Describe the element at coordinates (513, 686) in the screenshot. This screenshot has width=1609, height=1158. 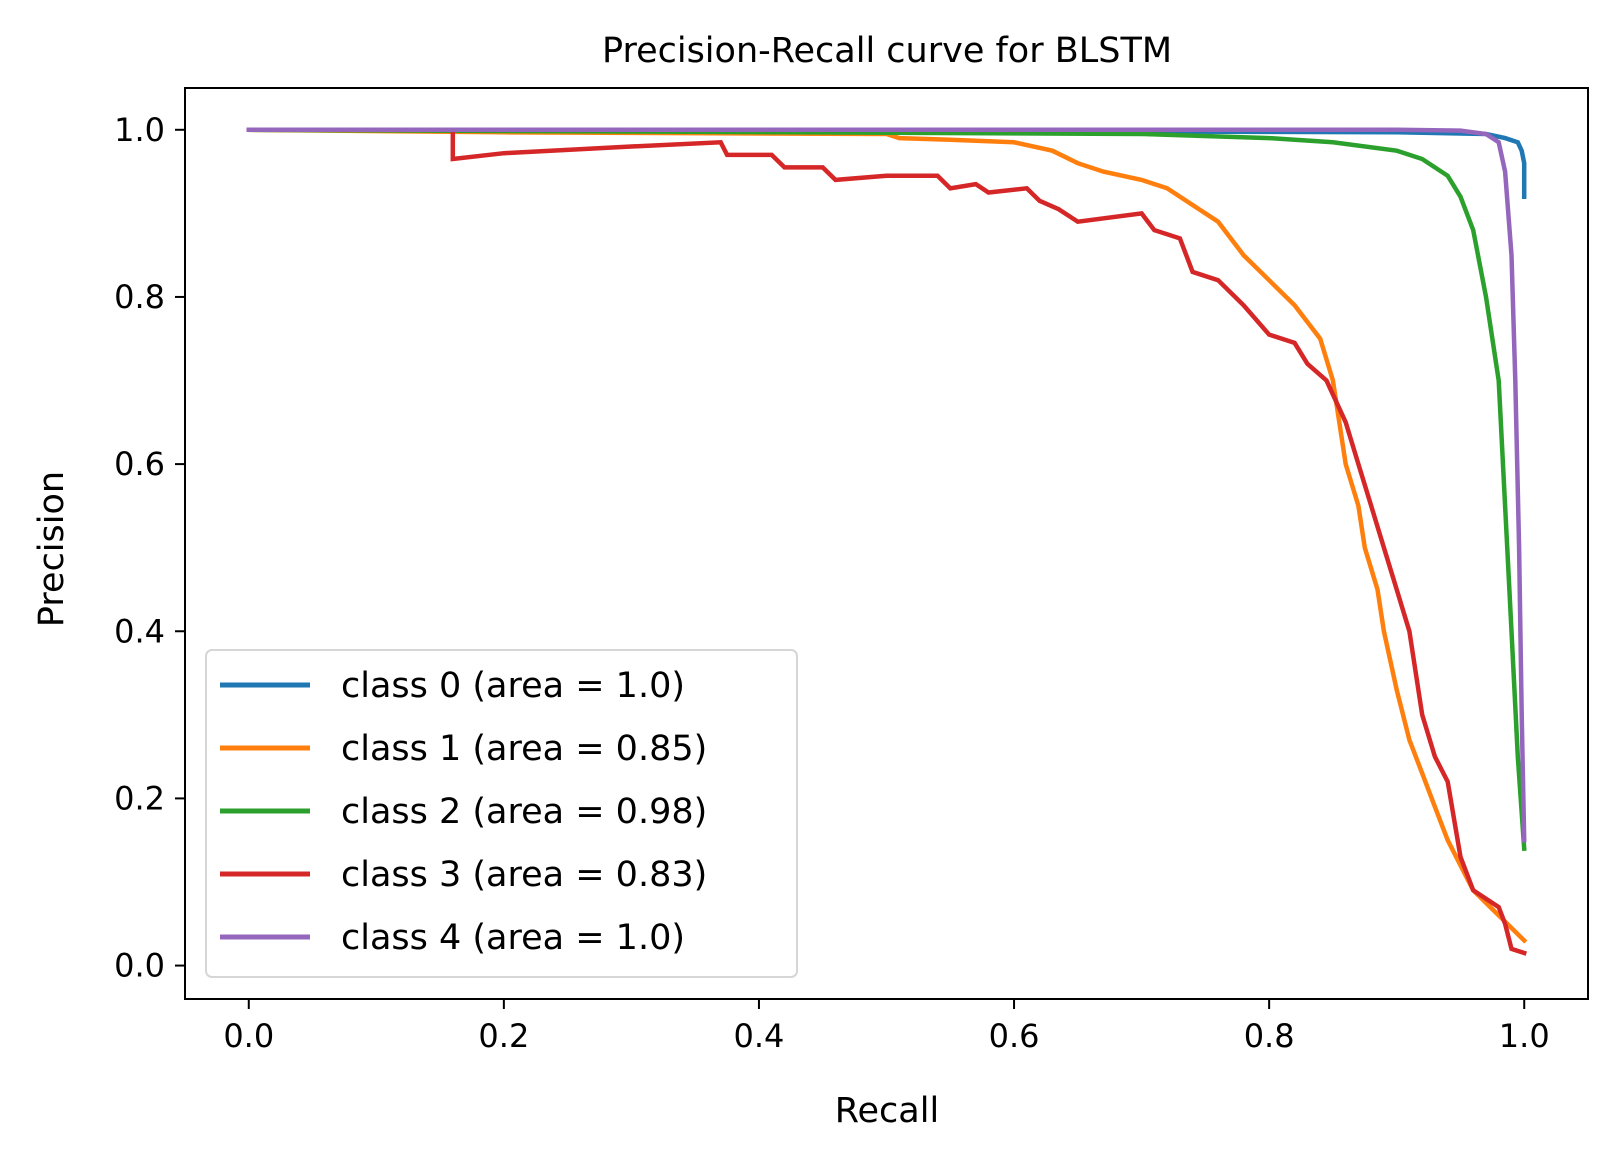
I see `legend-label-class-0: class 0 (area = 1.0)` at that location.